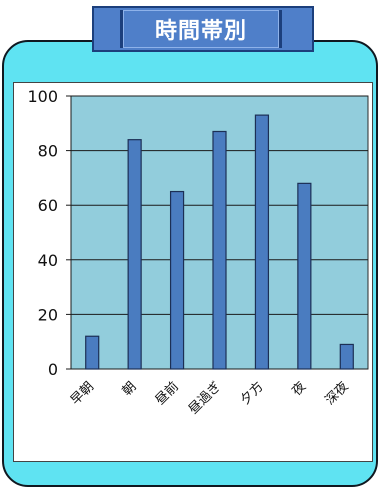 This screenshot has width=383, height=490. I want to click on y-tick-label-100: 100, so click(42, 96).